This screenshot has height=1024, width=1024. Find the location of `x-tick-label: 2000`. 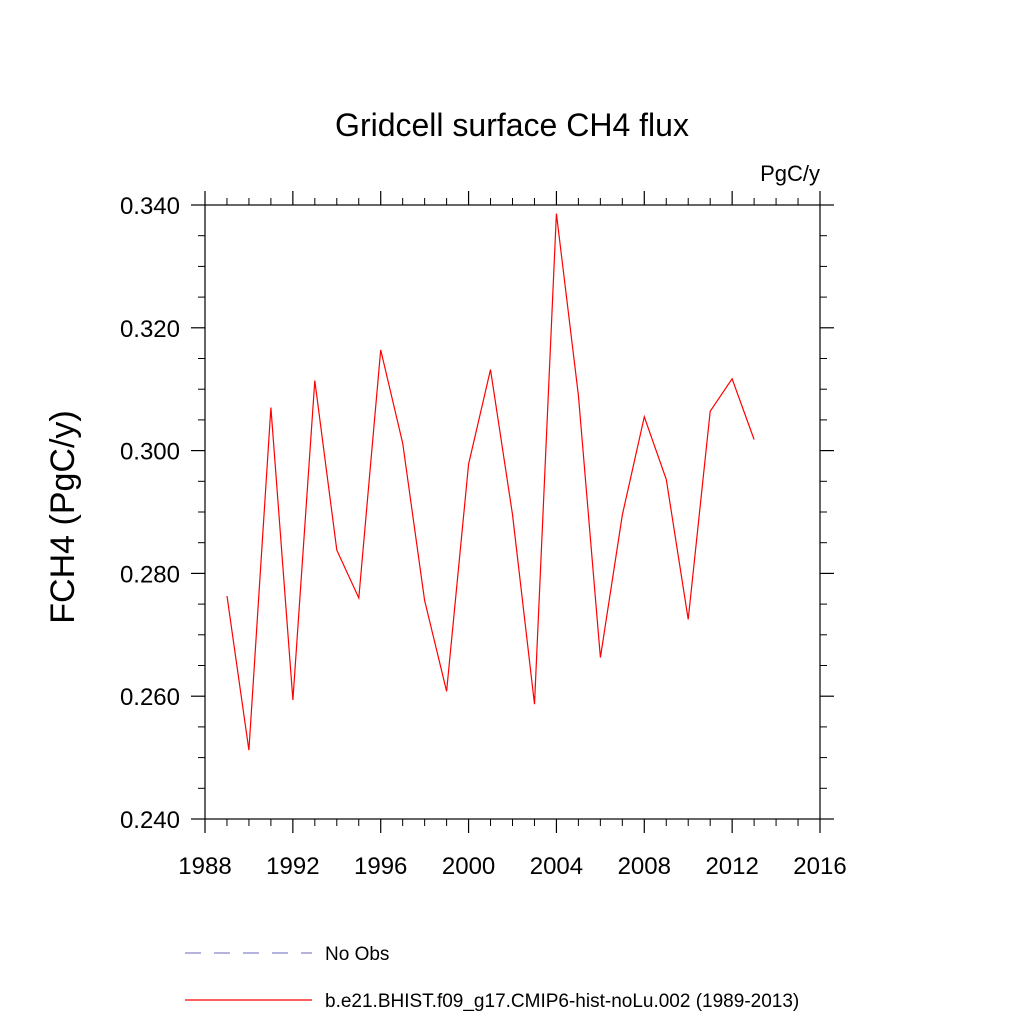

x-tick-label: 2000 is located at coordinates (468, 866).